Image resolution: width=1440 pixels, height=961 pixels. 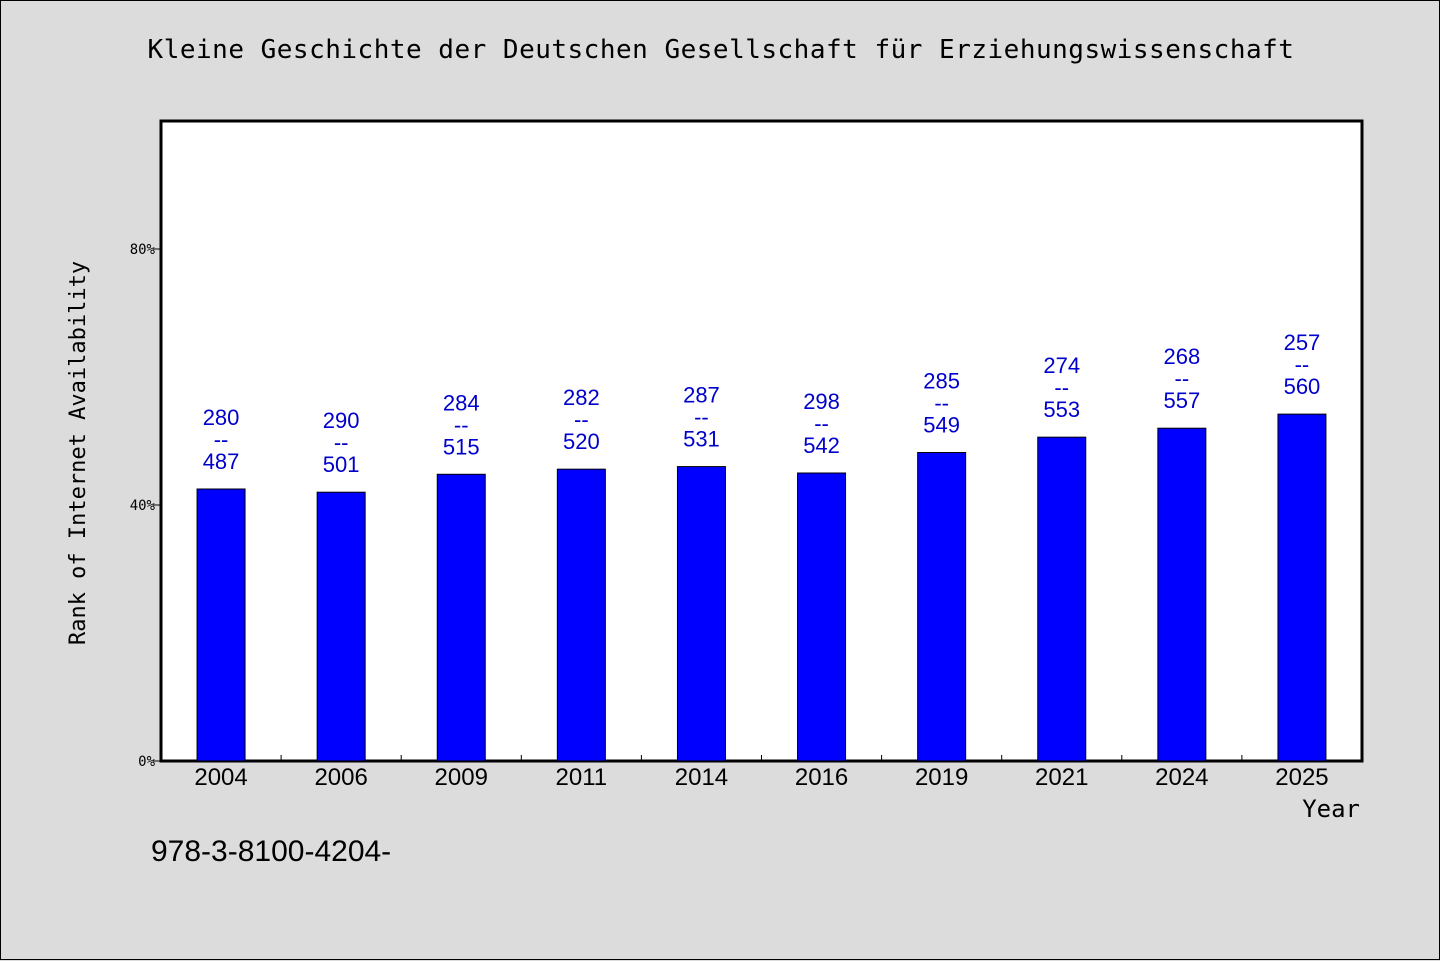 What do you see at coordinates (941, 777) in the screenshot?
I see `x-tick-label: 2019` at bounding box center [941, 777].